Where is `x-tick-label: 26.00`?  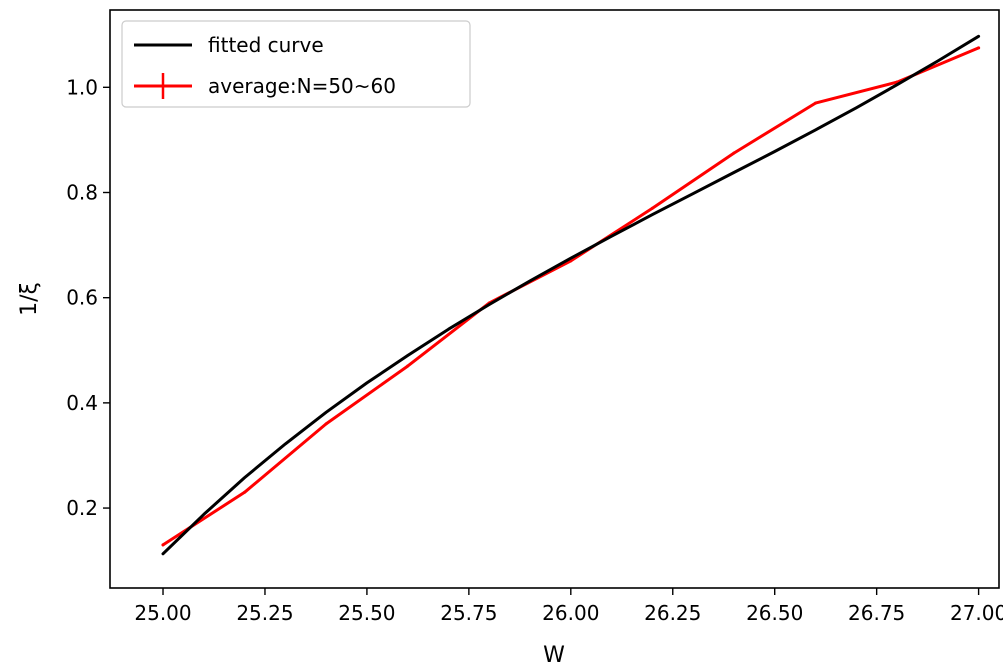
x-tick-label: 26.00 is located at coordinates (570, 613).